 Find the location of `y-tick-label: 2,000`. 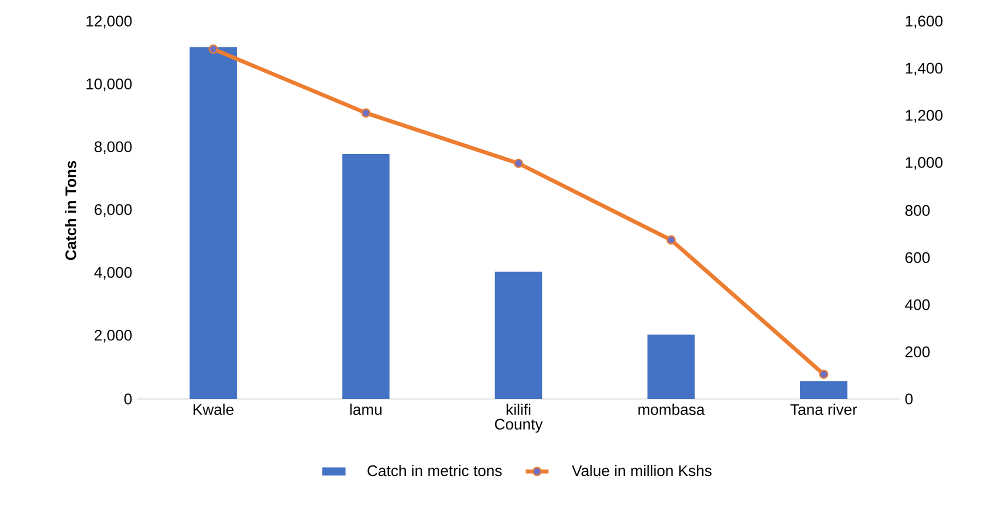

y-tick-label: 2,000 is located at coordinates (113, 336).